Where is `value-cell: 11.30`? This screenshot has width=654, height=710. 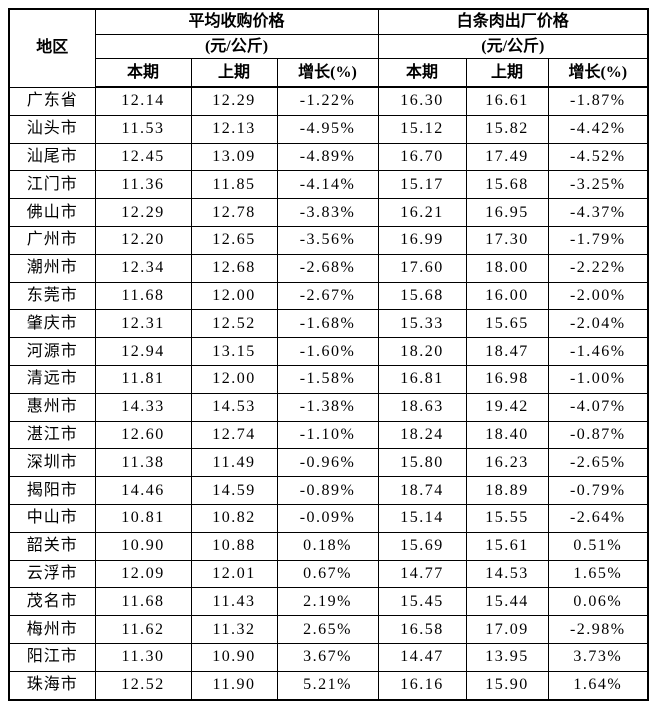
value-cell: 11.30 is located at coordinates (143, 657).